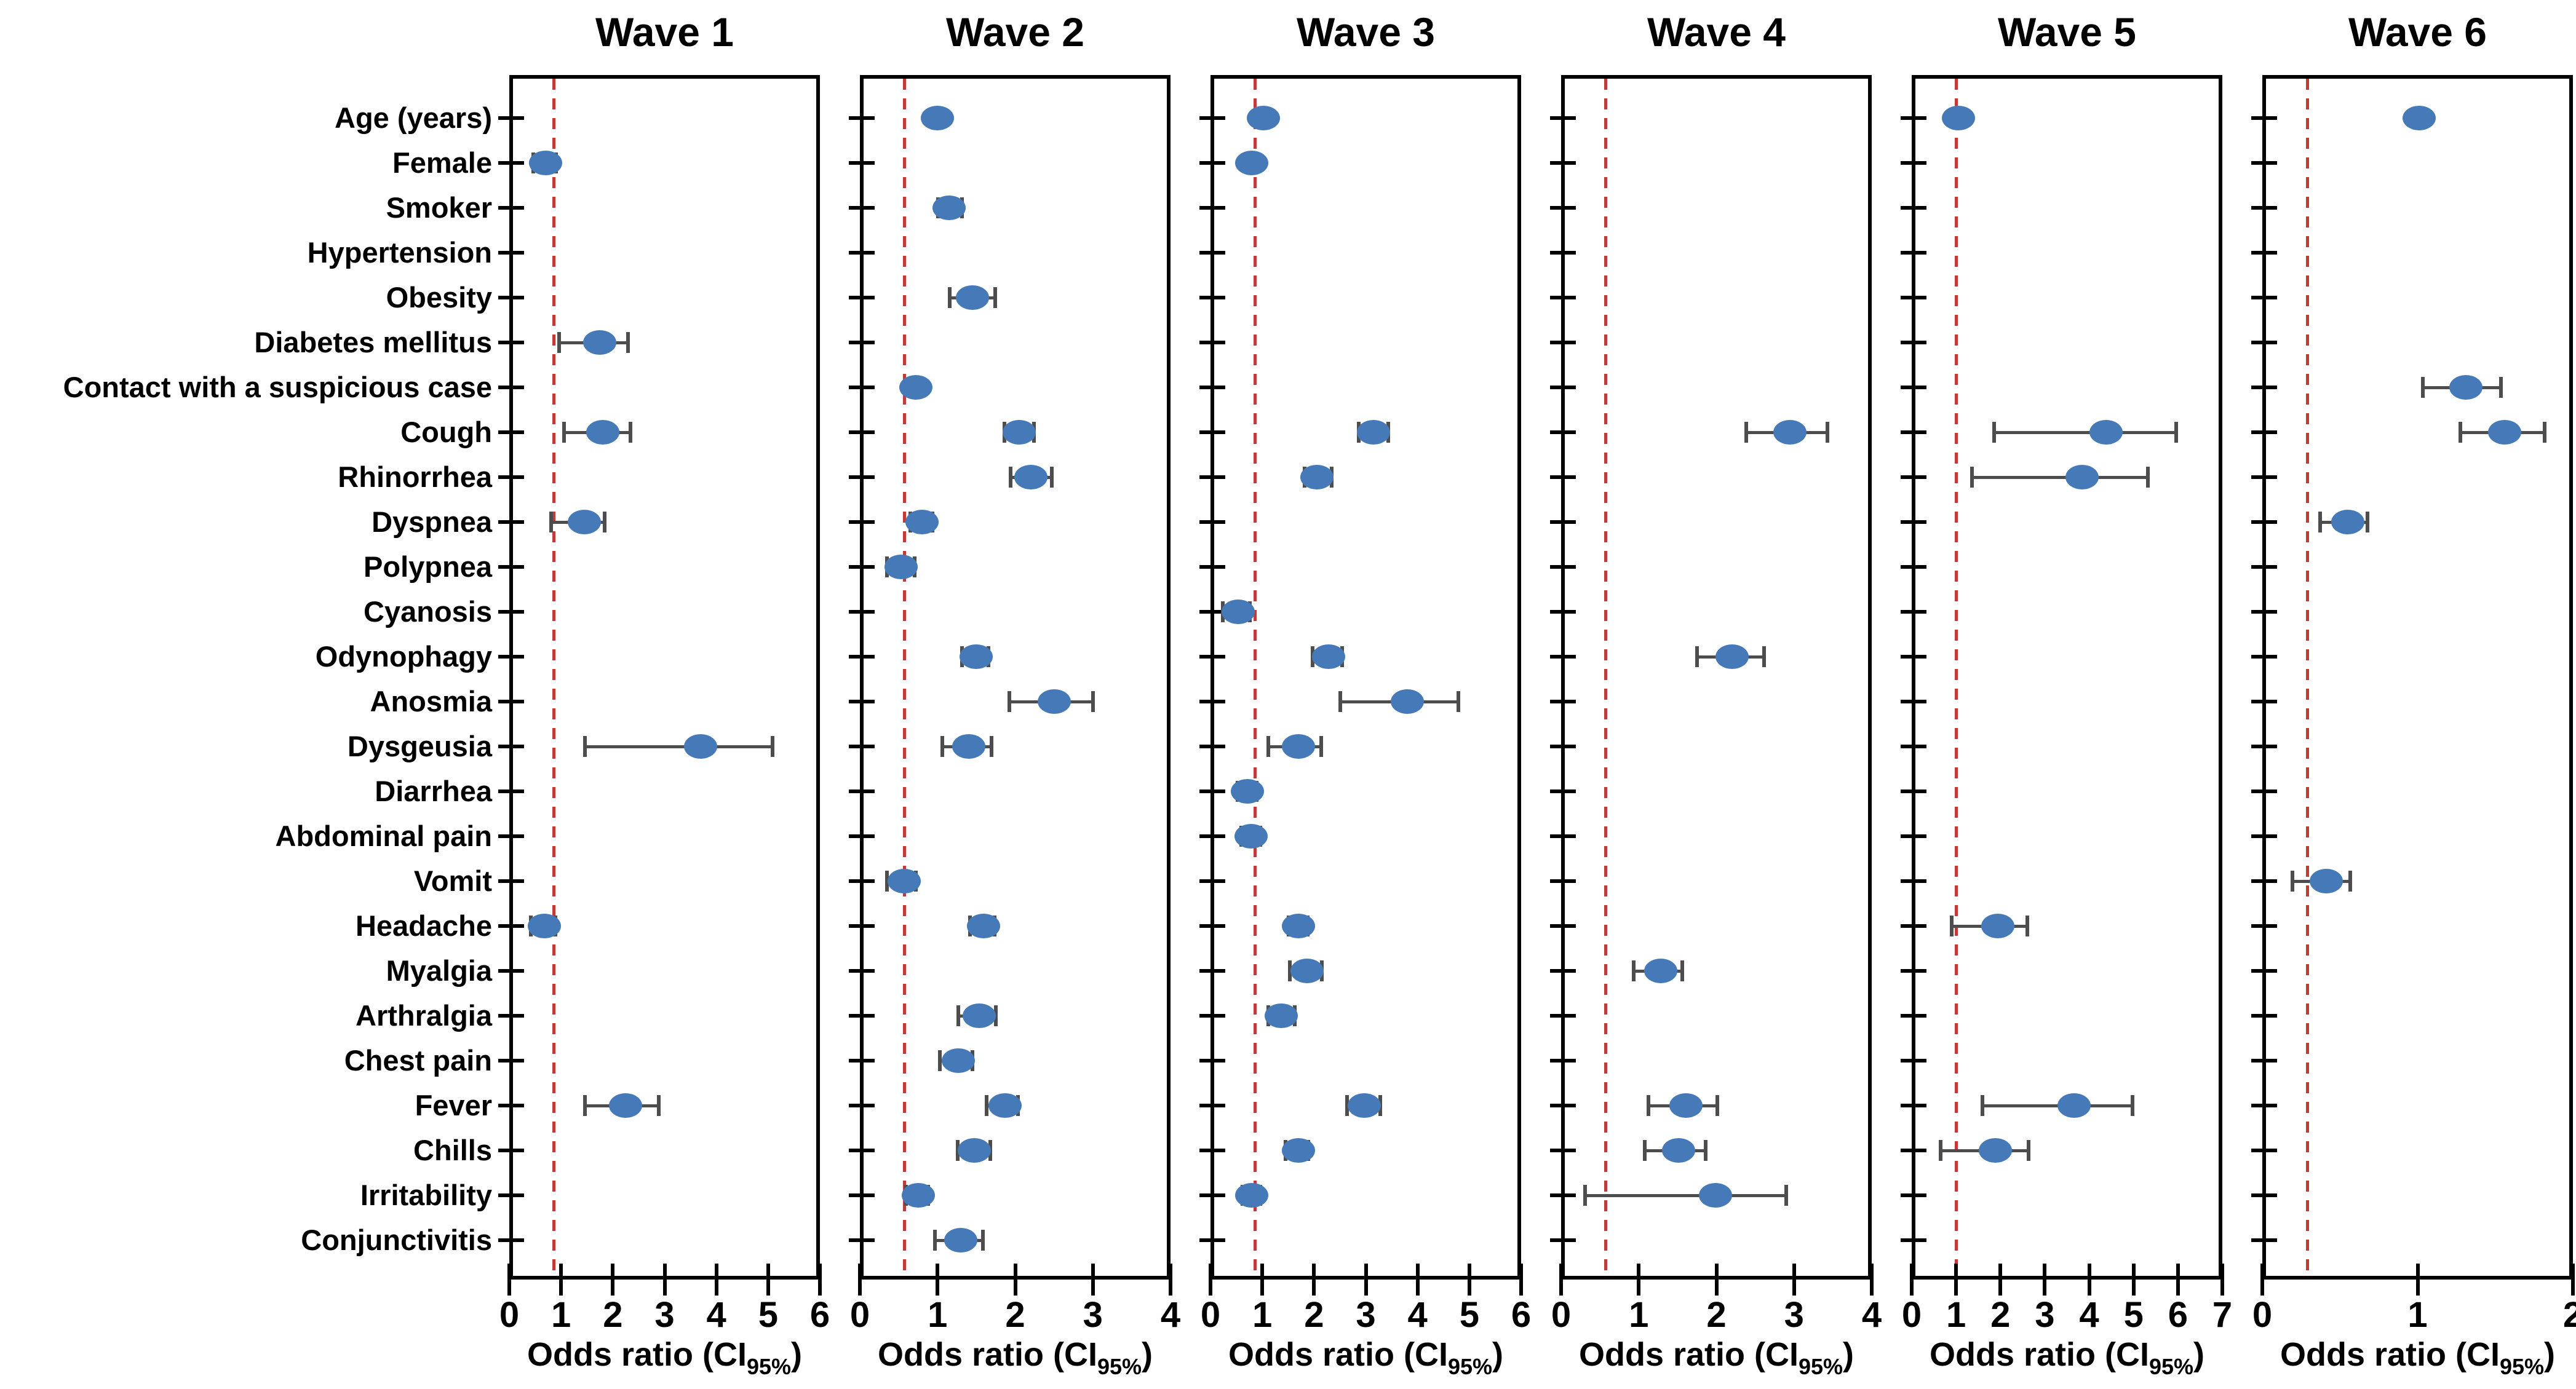 The image size is (2576, 1389). Describe the element at coordinates (768, 1315) in the screenshot. I see `x-tick-label: 5` at that location.